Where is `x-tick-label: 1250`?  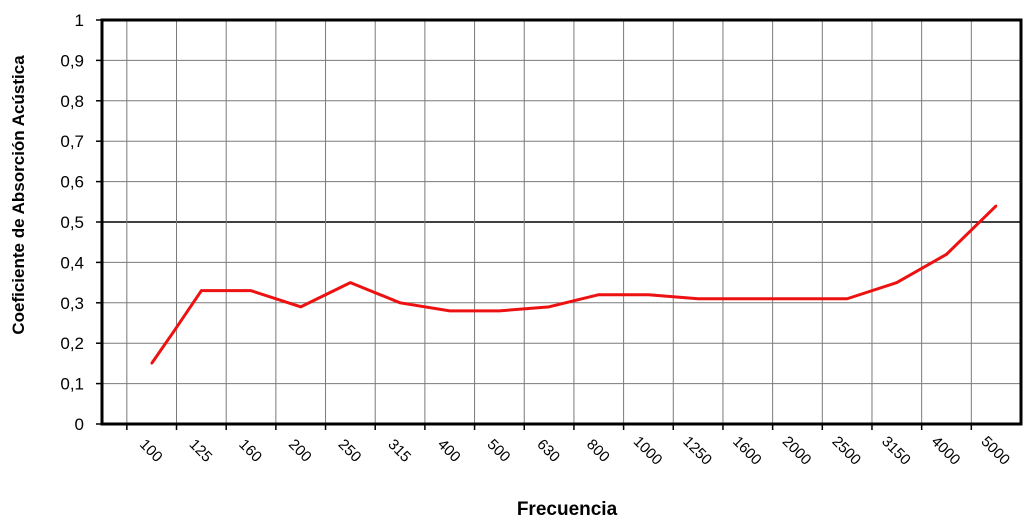 x-tick-label: 1250 is located at coordinates (697, 451).